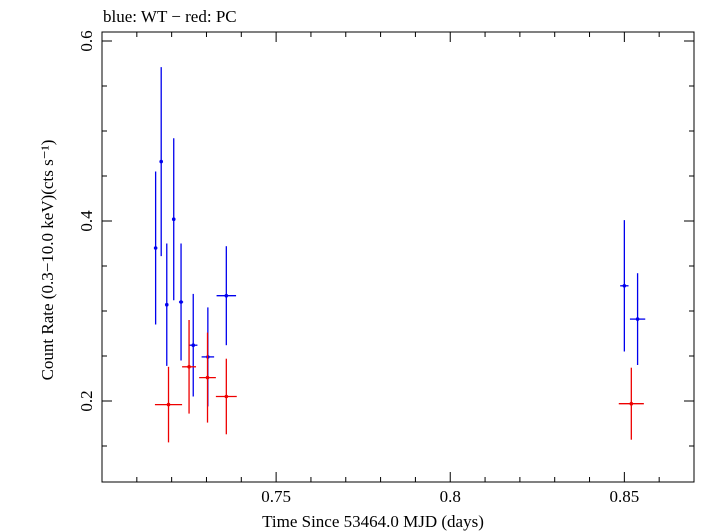 Image resolution: width=709 pixels, height=532 pixels. Describe the element at coordinates (86, 40) in the screenshot. I see `y-tick-label: 0.6` at that location.